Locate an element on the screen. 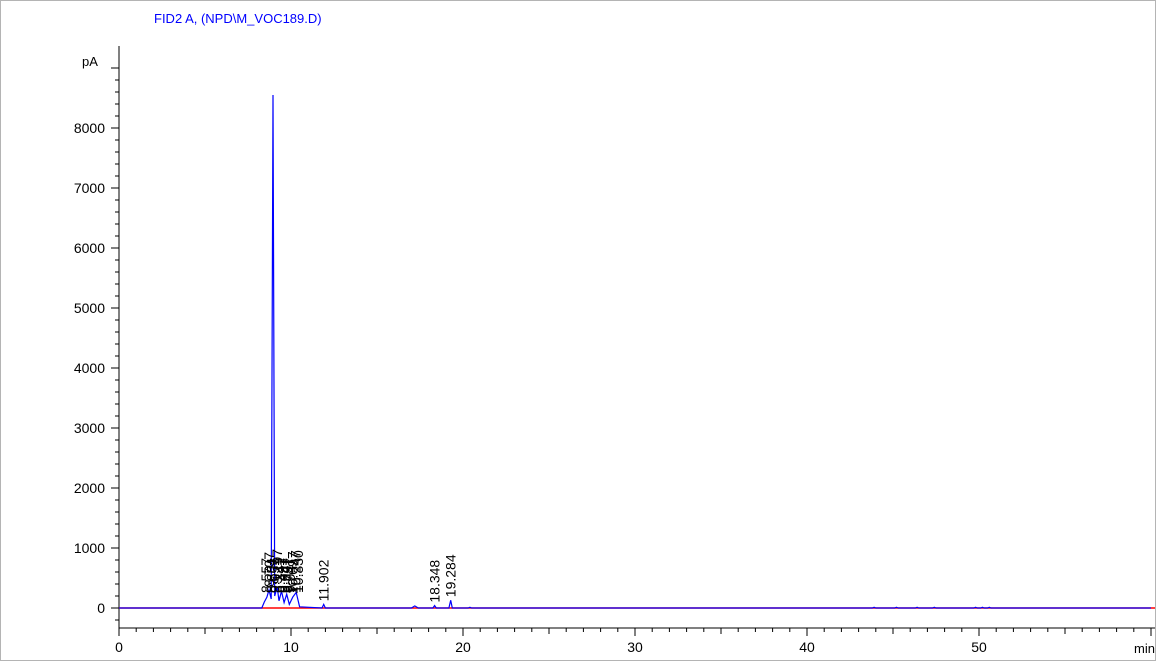 The height and width of the screenshot is (661, 1156). x-tick-label: 30 is located at coordinates (635, 647).